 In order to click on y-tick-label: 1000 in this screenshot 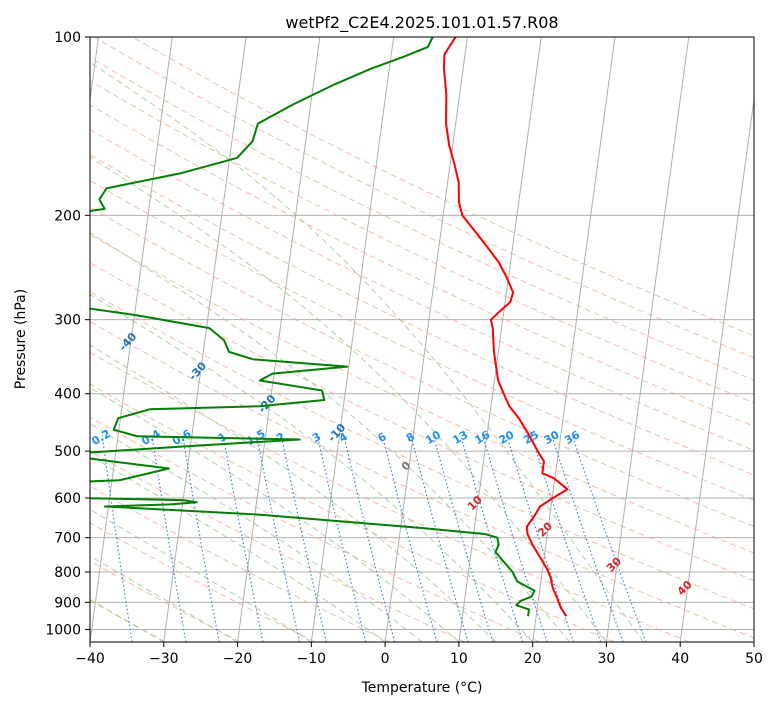, I will do `click(63, 630)`.